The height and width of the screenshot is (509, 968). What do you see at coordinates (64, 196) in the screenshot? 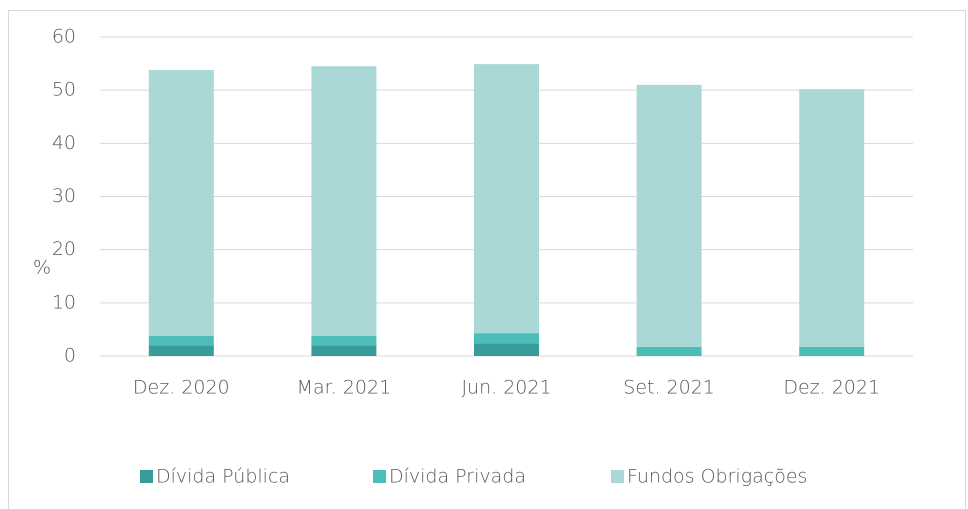
I see `y-tick-label: 30` at bounding box center [64, 196].